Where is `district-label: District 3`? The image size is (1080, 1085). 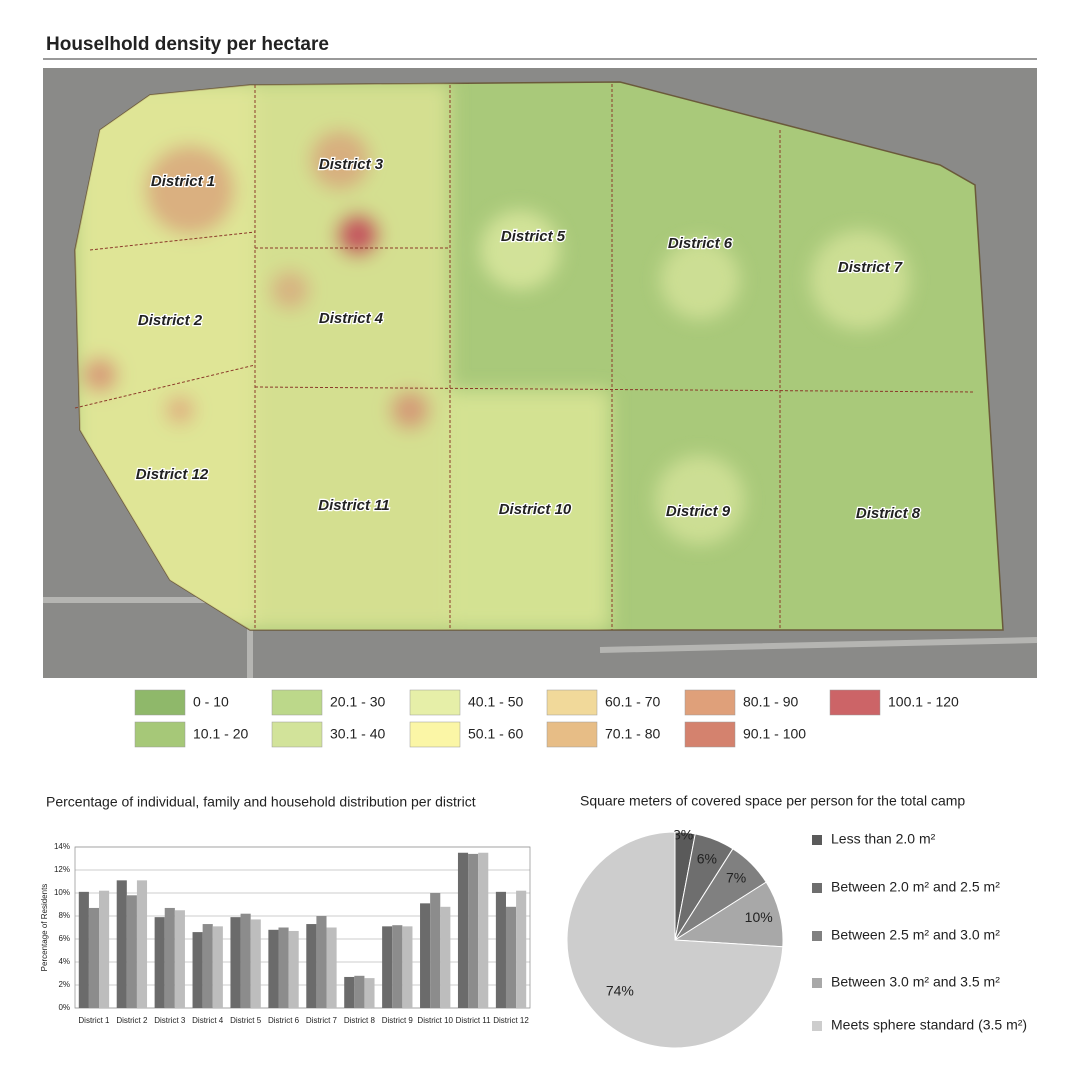
district-label: District 3 is located at coordinates (351, 164).